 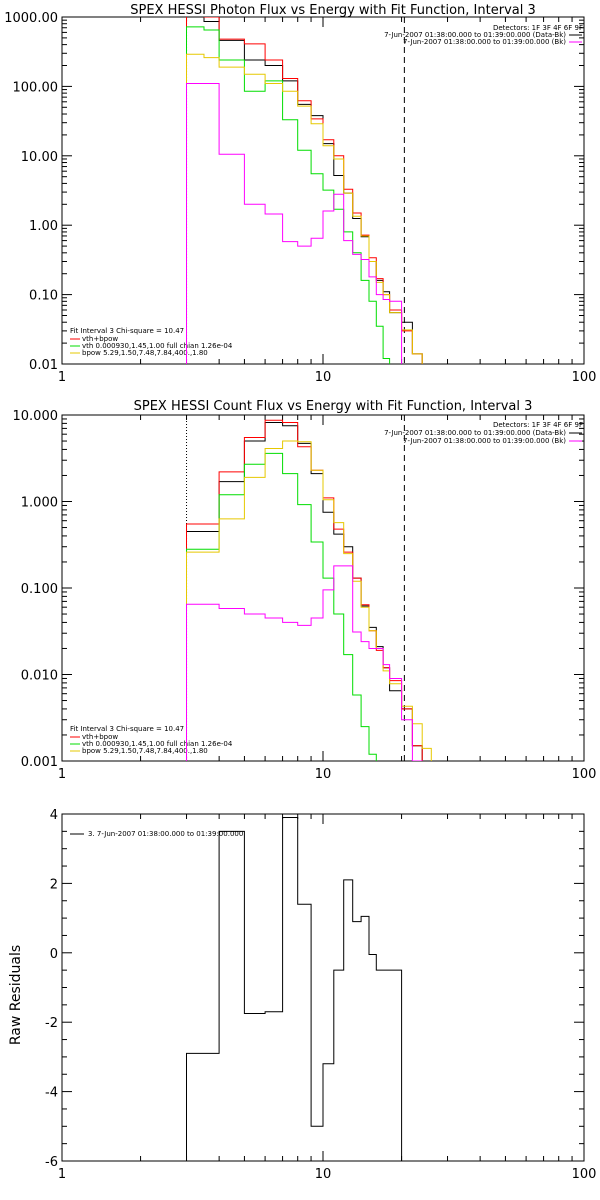 I want to click on count-y-tick-label: 0.100, so click(x=39, y=589).